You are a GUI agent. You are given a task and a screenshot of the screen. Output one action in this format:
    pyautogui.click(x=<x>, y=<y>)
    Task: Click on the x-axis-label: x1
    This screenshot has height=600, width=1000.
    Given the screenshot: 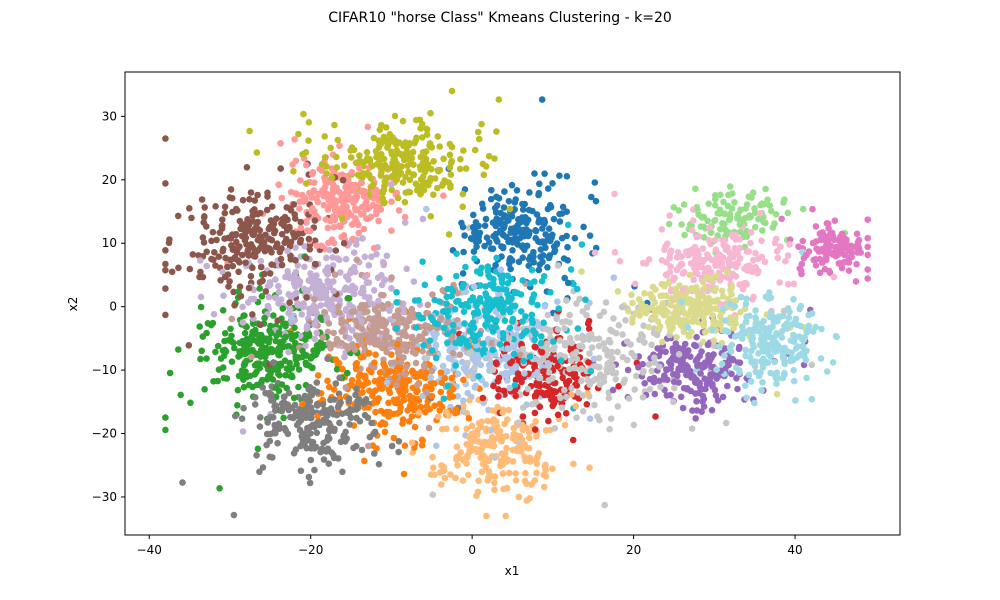 What is the action you would take?
    pyautogui.click(x=512, y=571)
    